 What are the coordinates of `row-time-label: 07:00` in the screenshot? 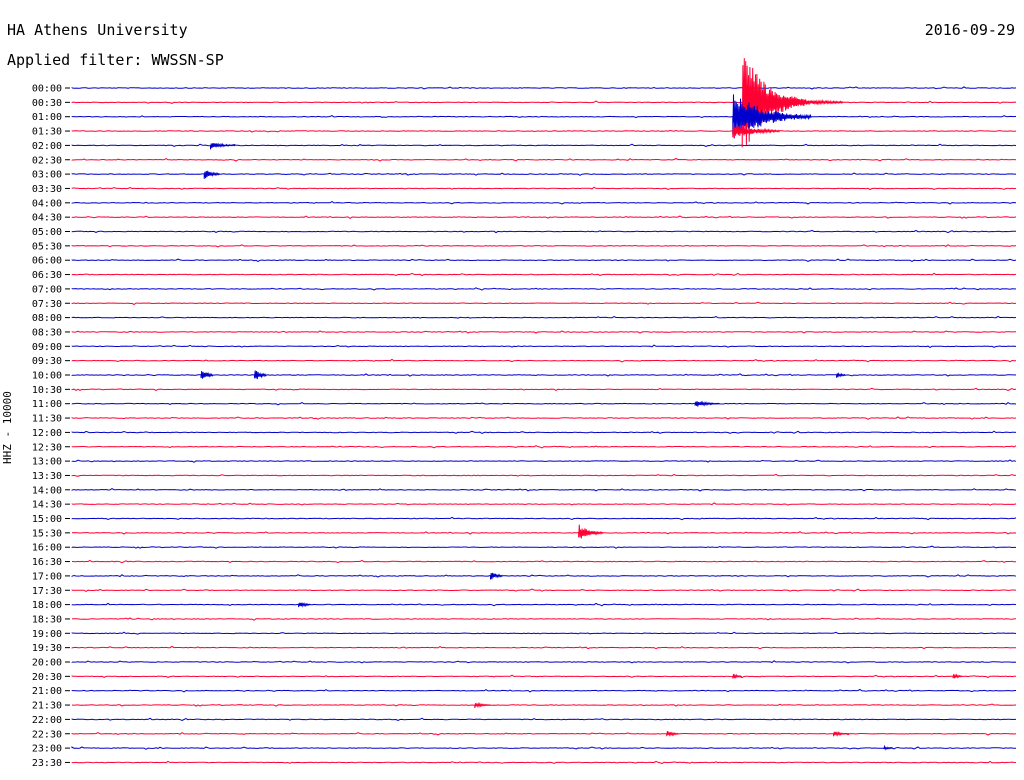 It's located at (47, 289).